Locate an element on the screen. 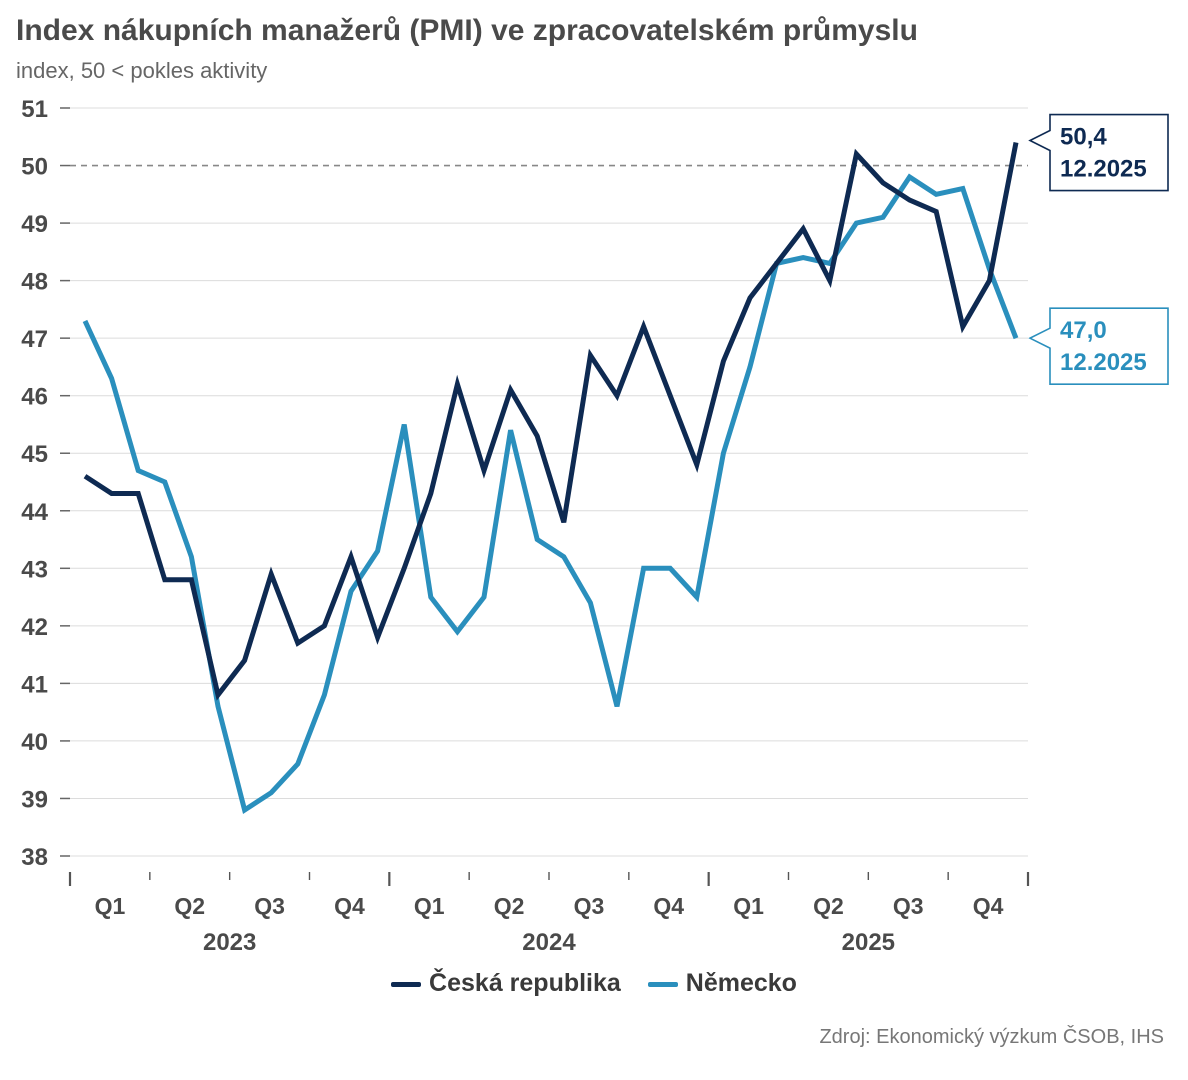  ytick-label-41: 41 is located at coordinates (34, 684).